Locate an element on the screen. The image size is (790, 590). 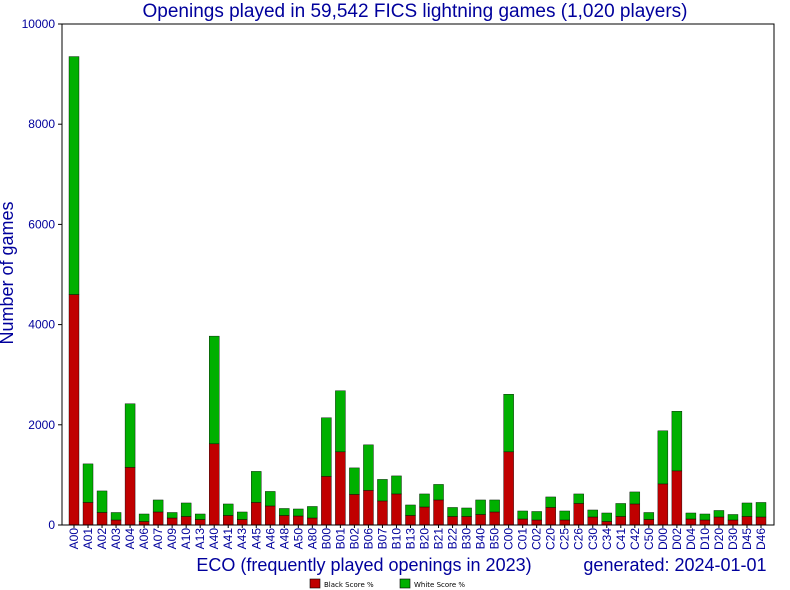
x-tick-label: D20 is located at coordinates (719, 539).